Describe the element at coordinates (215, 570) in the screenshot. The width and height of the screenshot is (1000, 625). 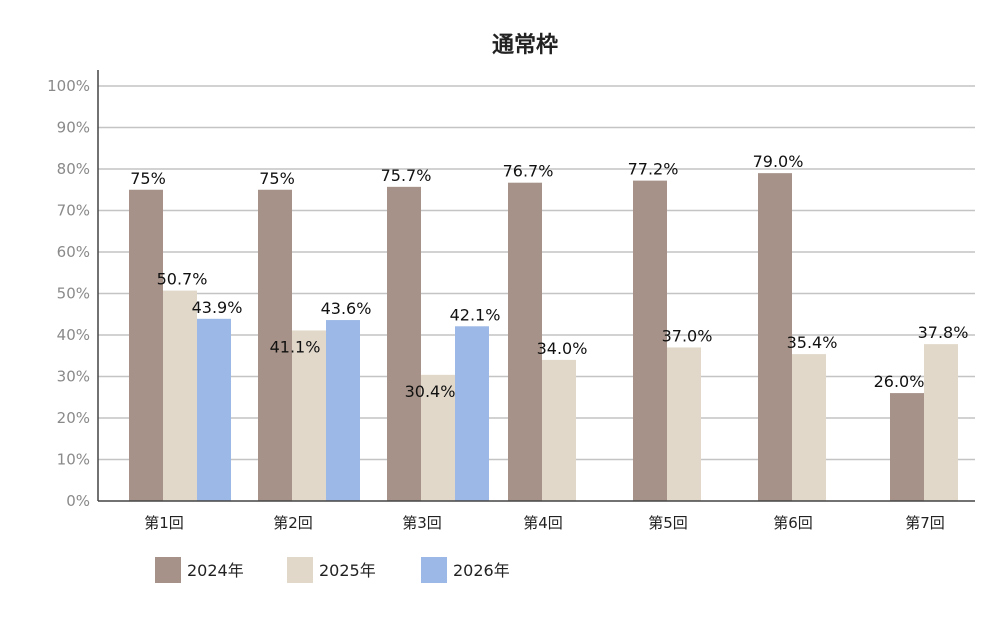
I see `legend-label: 2024年` at that location.